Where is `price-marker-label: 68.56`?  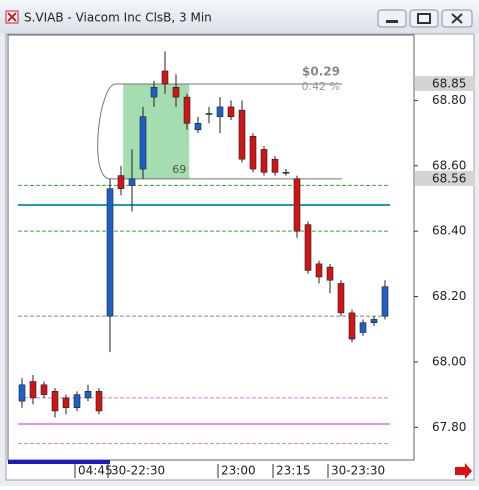
price-marker-label: 68.56 is located at coordinates (449, 178).